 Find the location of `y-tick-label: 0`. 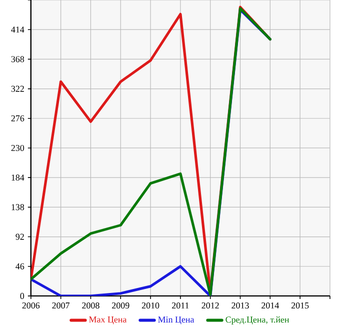

y-tick-label: 0 is located at coordinates (22, 295).